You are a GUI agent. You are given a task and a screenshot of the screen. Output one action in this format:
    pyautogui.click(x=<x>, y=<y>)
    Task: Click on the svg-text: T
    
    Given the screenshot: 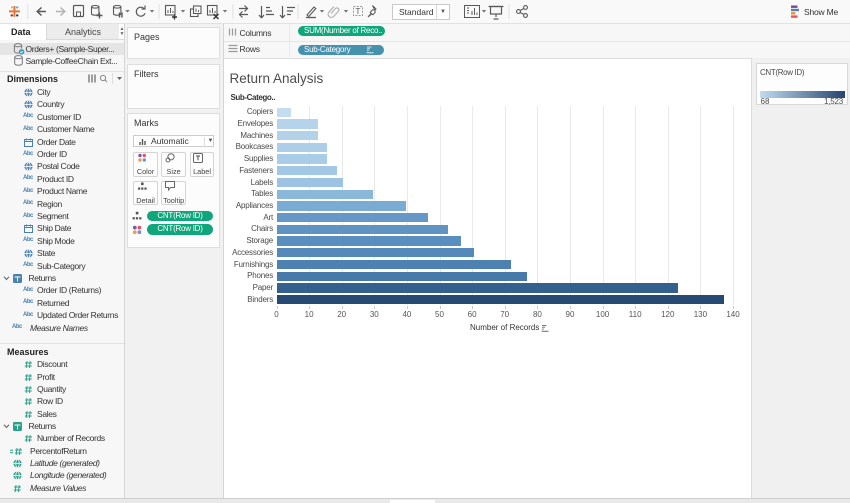 What is the action you would take?
    pyautogui.click(x=358, y=11)
    